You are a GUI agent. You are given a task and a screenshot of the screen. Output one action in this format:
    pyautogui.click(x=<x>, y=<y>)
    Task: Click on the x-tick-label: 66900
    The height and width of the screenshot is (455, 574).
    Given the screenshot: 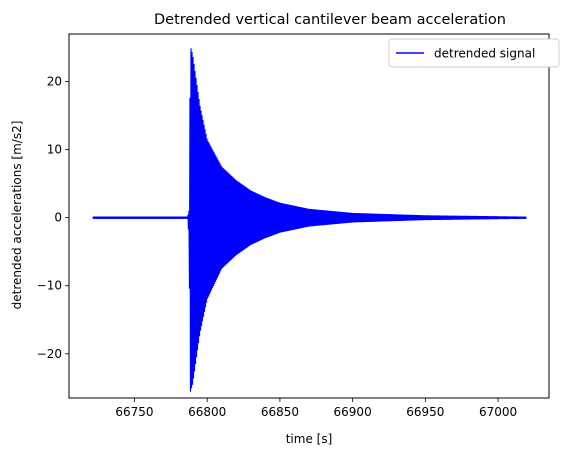 What is the action you would take?
    pyautogui.click(x=353, y=412)
    